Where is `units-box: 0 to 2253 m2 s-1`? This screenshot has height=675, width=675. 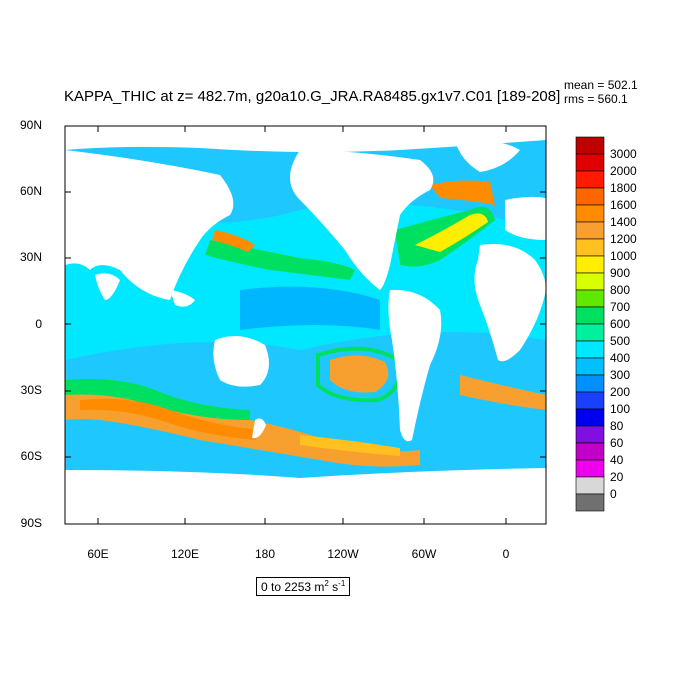 units-box: 0 to 2253 m2 s-1 is located at coordinates (303, 586).